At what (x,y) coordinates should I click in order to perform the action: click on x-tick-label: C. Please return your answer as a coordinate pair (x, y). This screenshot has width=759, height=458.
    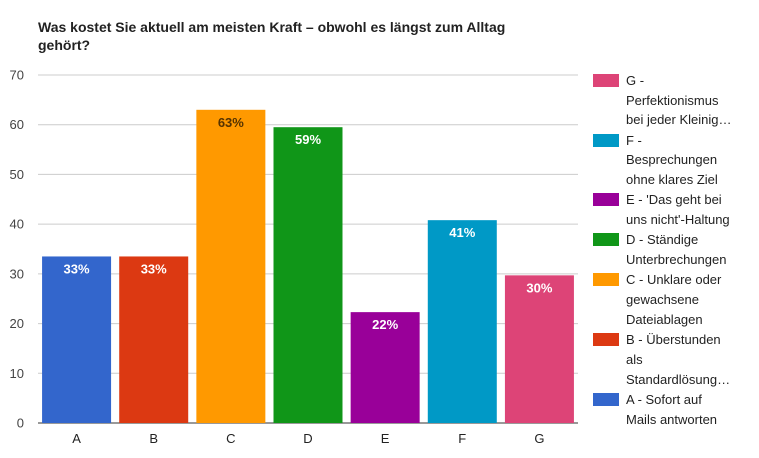
    Looking at the image, I should click on (230, 438).